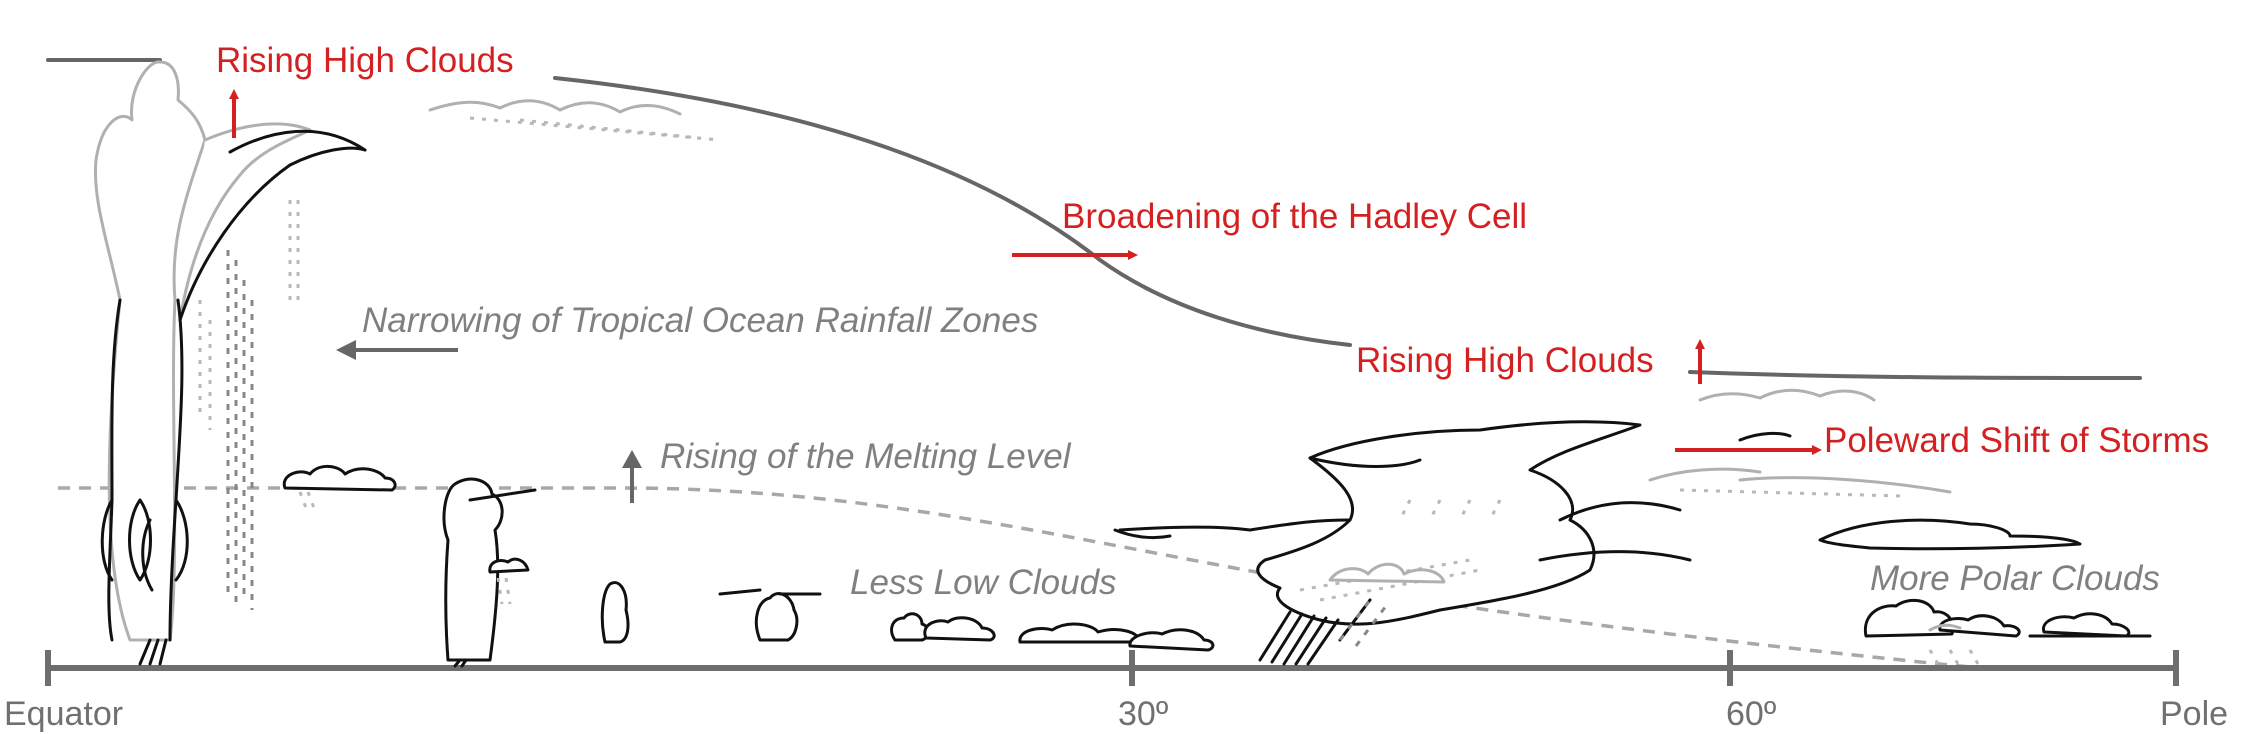 The height and width of the screenshot is (734, 2244). I want to click on tropical-convection-tower, so click(230, 363).